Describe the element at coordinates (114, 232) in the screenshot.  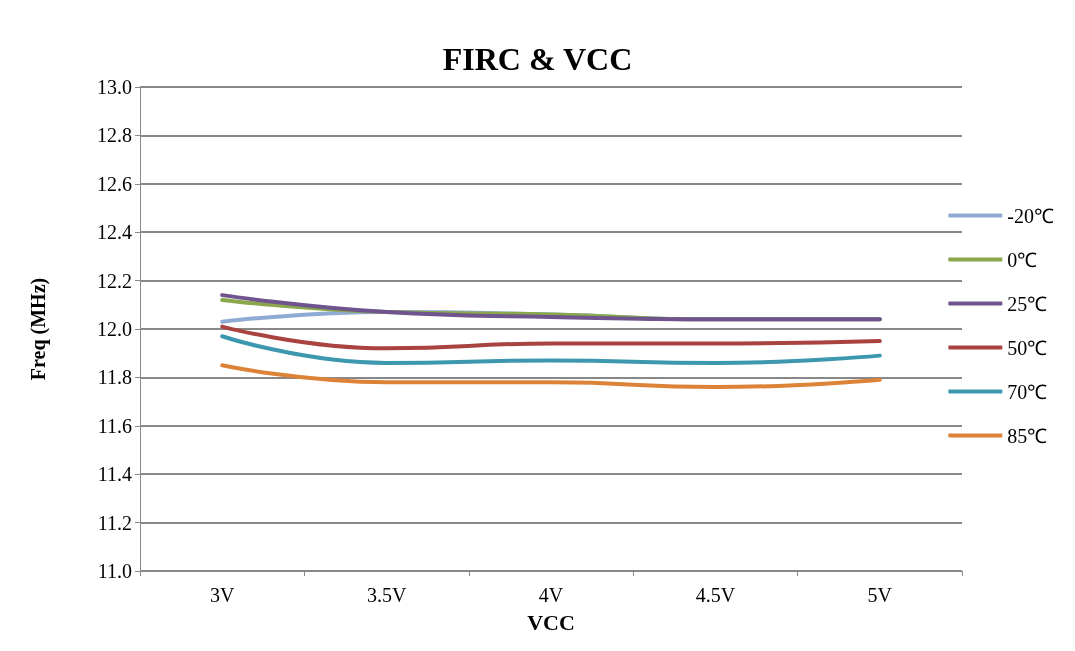
I see `y-tick-label: 12.4` at that location.